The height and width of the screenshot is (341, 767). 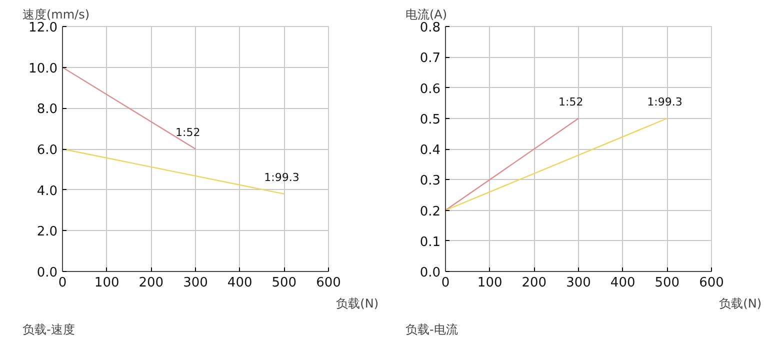 I want to click on y-tick-label: 12.0, so click(x=43, y=28).